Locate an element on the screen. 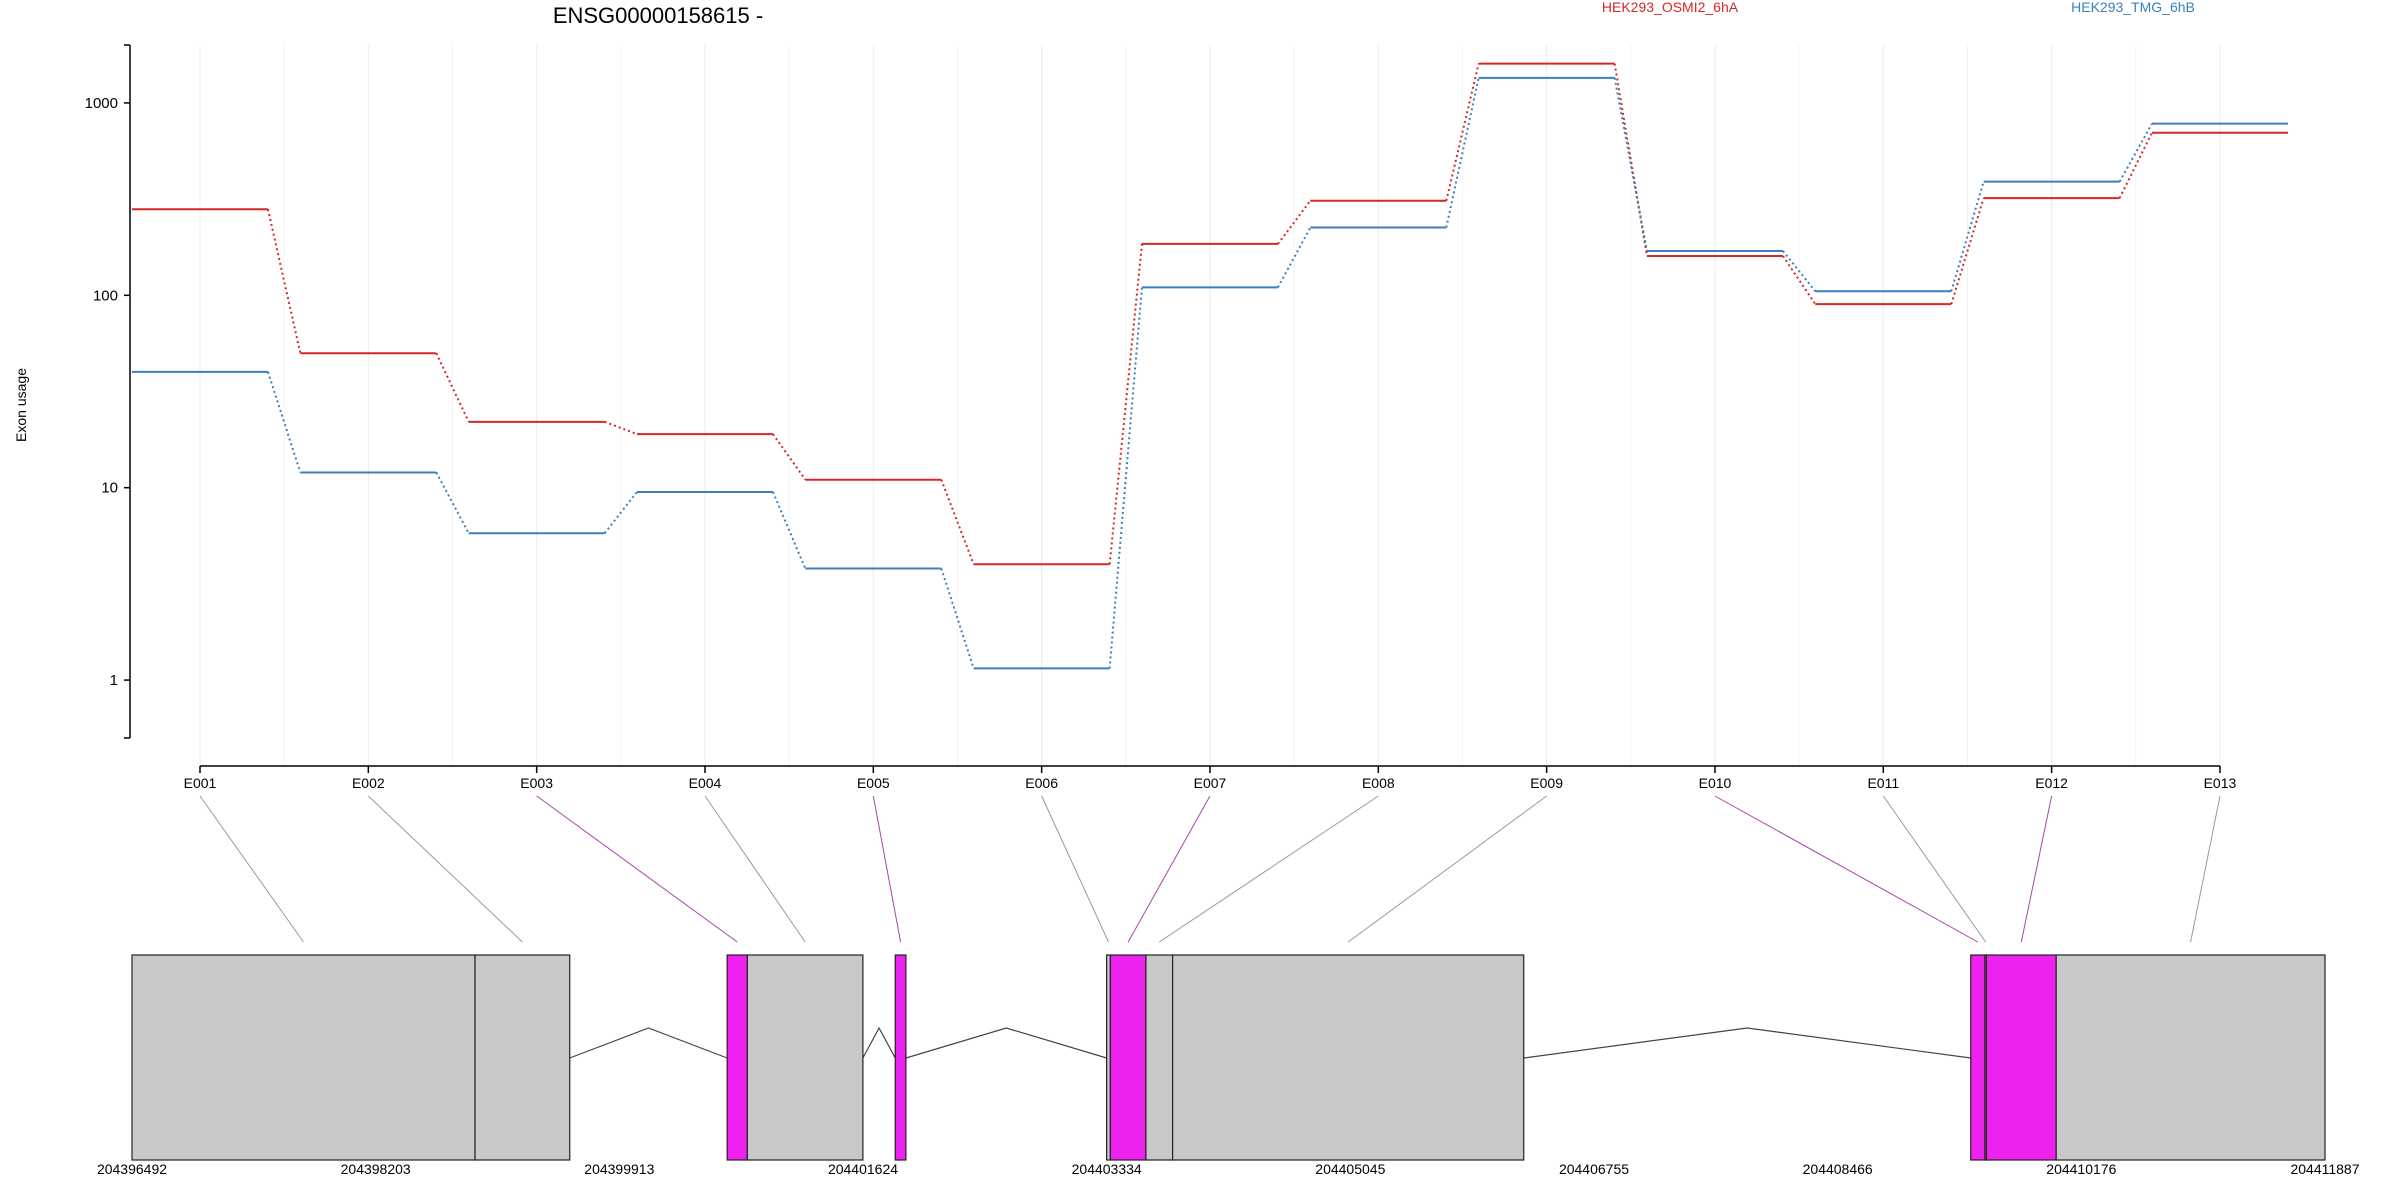  y-tick-label: 1000 is located at coordinates (101, 103).